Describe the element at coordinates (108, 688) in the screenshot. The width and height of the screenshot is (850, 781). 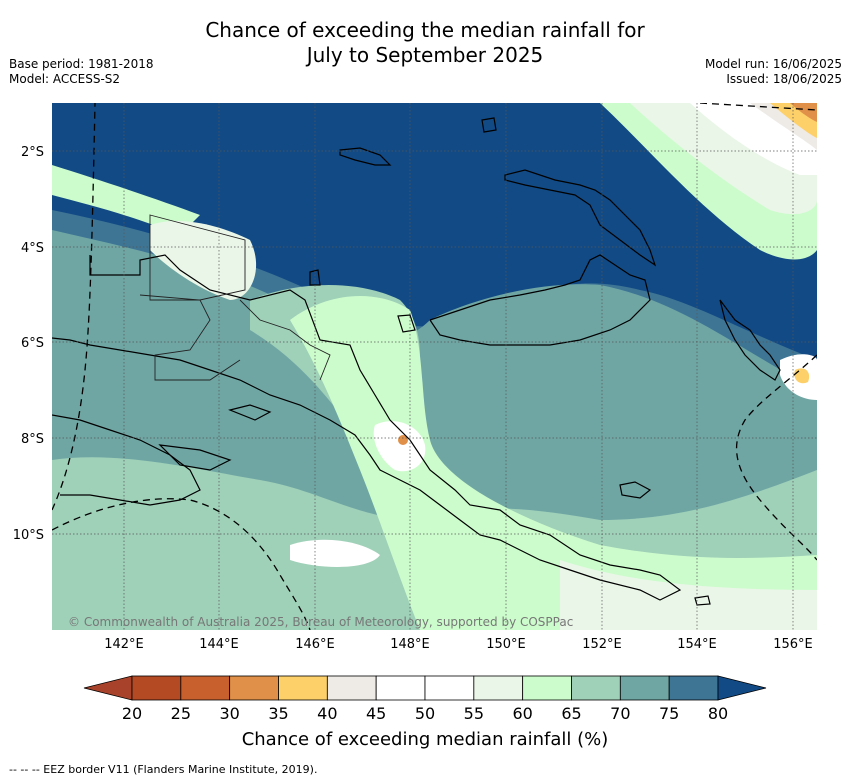
I see `colorbar-extend-low` at that location.